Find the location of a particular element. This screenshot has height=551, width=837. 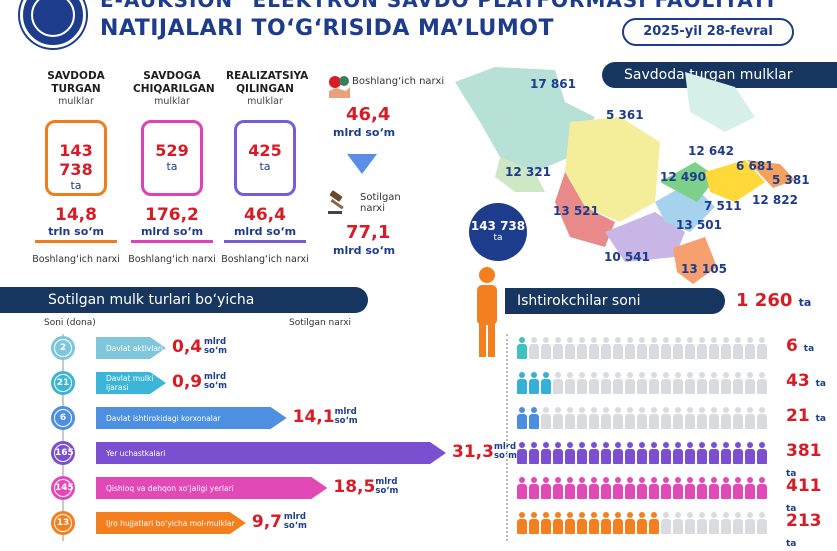

participant-row is located at coordinates (642, 523).